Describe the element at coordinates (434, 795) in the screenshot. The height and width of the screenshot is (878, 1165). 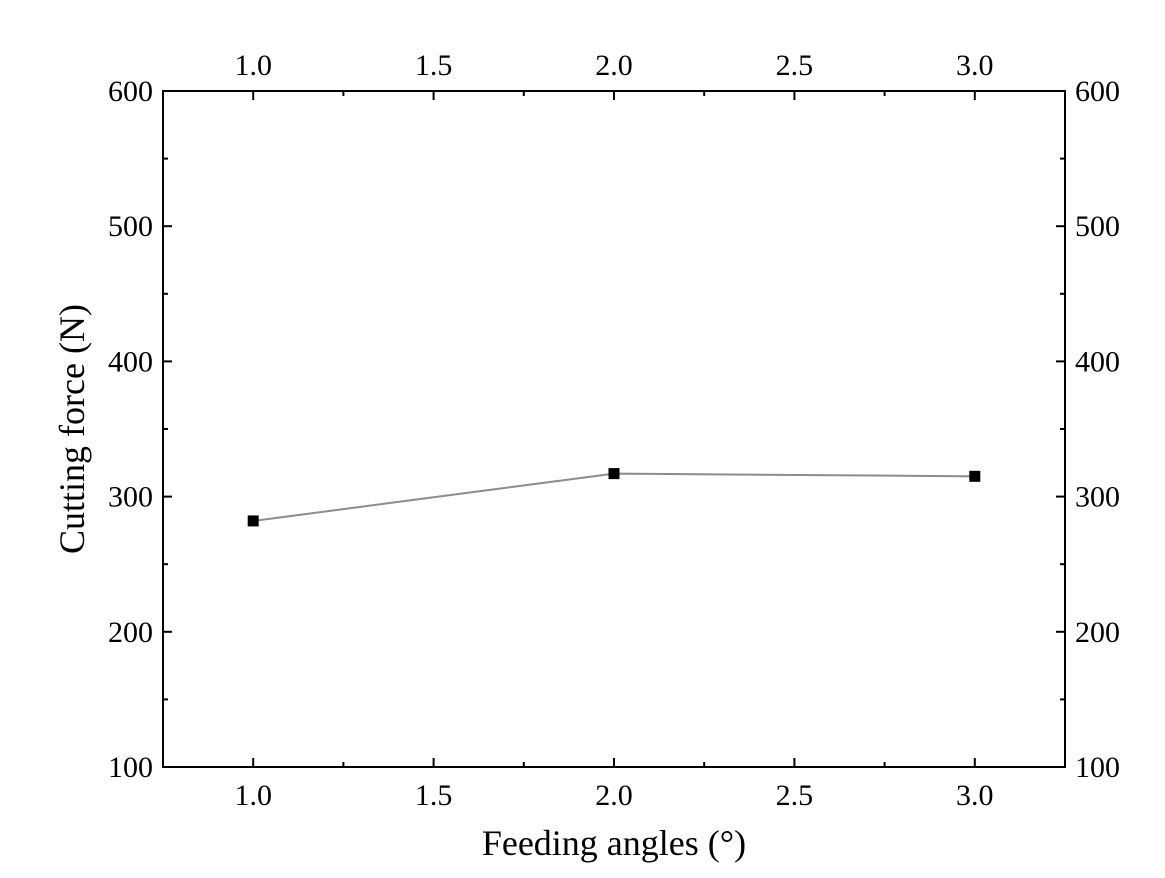
I see `x-tick-label-bottom: 1.5` at that location.